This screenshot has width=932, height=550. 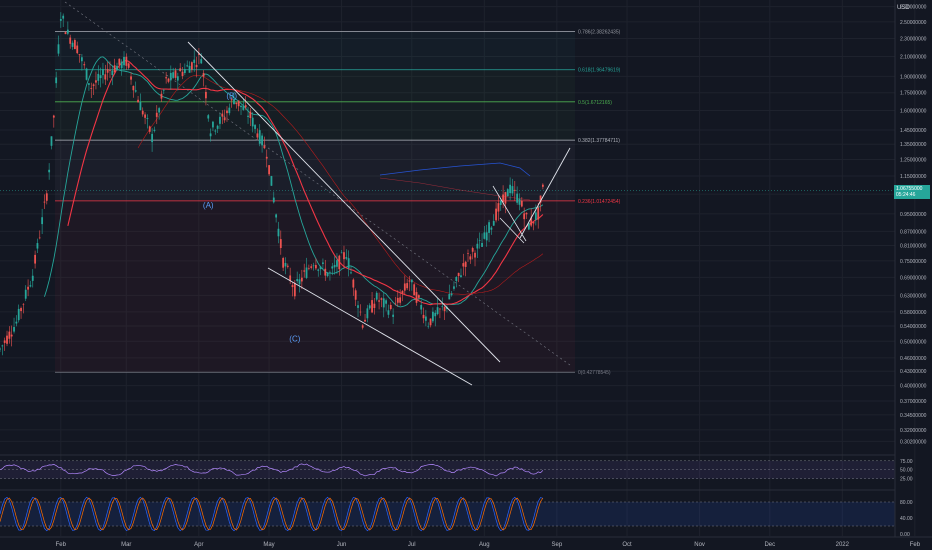 I want to click on moving-average-line, so click(x=455, y=169).